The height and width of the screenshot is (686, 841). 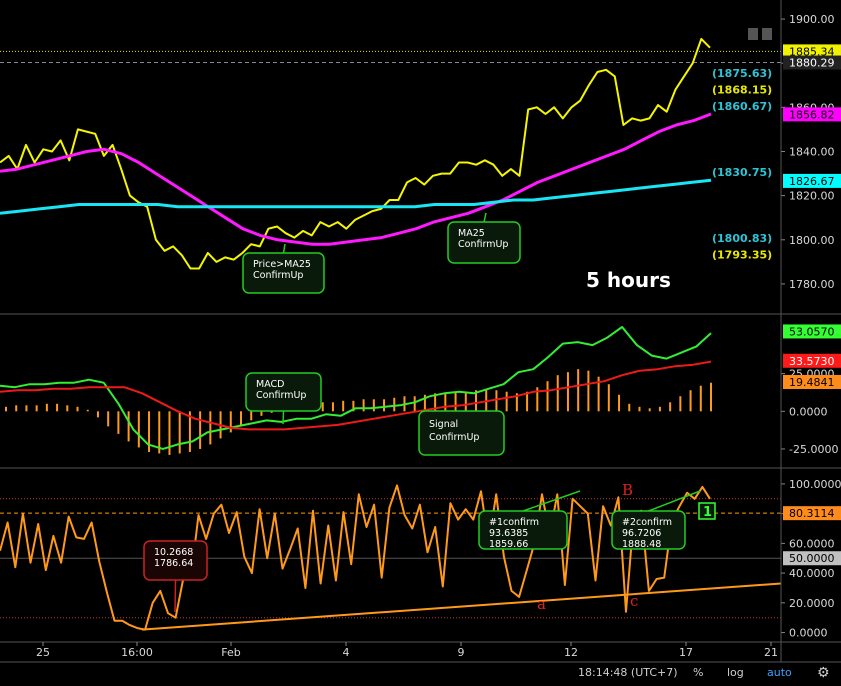 What do you see at coordinates (742, 238) in the screenshot?
I see `level-label: (1800.83)` at bounding box center [742, 238].